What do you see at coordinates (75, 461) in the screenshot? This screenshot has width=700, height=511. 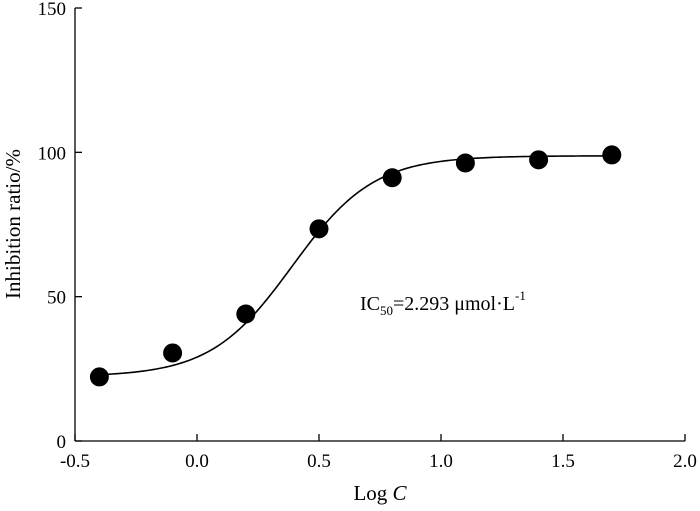 I see `x-tick-label: -0.5` at bounding box center [75, 461].